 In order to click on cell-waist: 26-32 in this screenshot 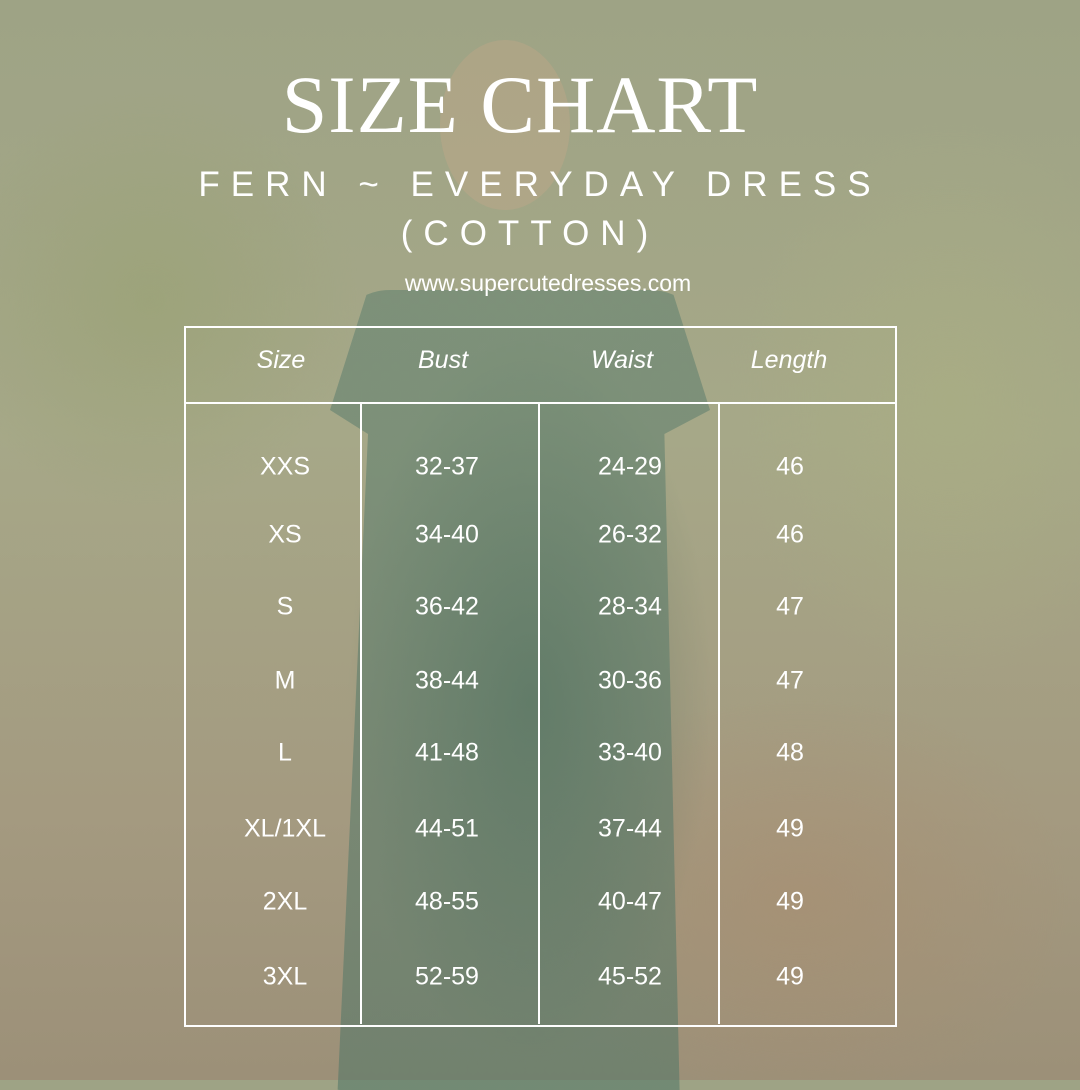, I will do `click(630, 534)`.